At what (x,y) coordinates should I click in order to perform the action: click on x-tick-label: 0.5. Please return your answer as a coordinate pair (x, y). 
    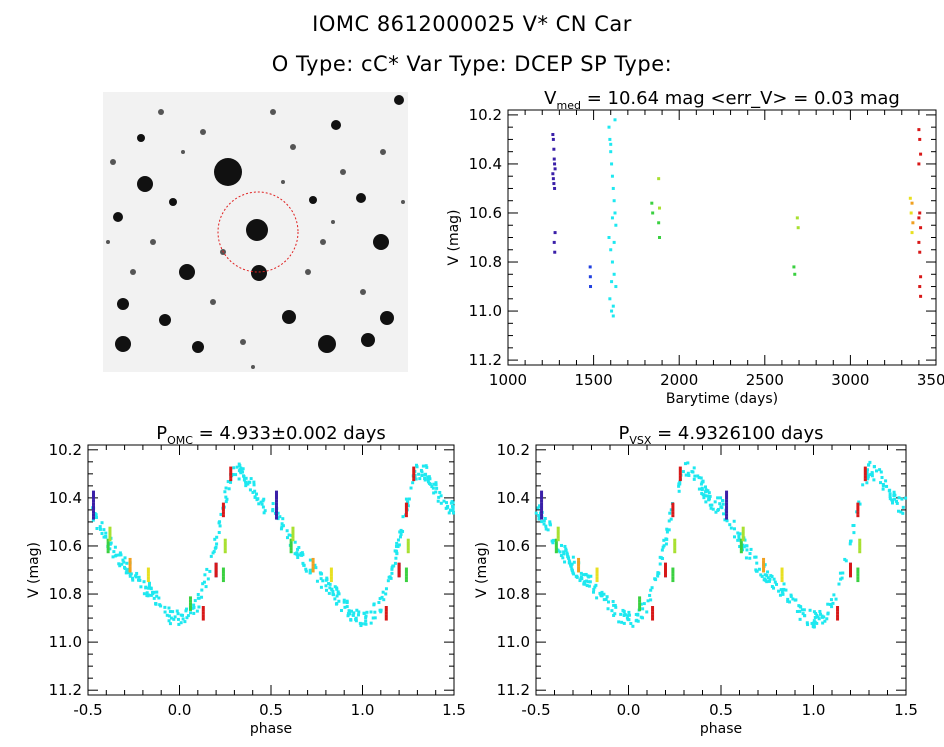
    Looking at the image, I should click on (271, 710).